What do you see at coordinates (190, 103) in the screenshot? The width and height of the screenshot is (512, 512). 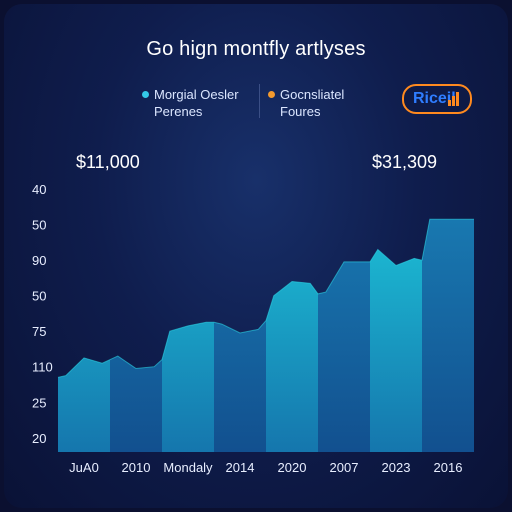 I see `legend-item-1: Morgial Oesler Perenes` at bounding box center [190, 103].